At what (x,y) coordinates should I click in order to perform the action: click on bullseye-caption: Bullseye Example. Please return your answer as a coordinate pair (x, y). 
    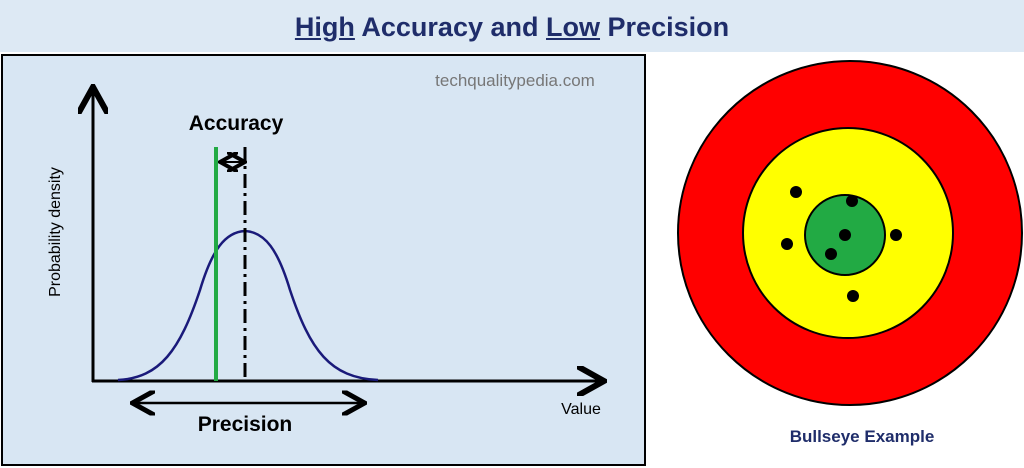
    Looking at the image, I should click on (862, 436).